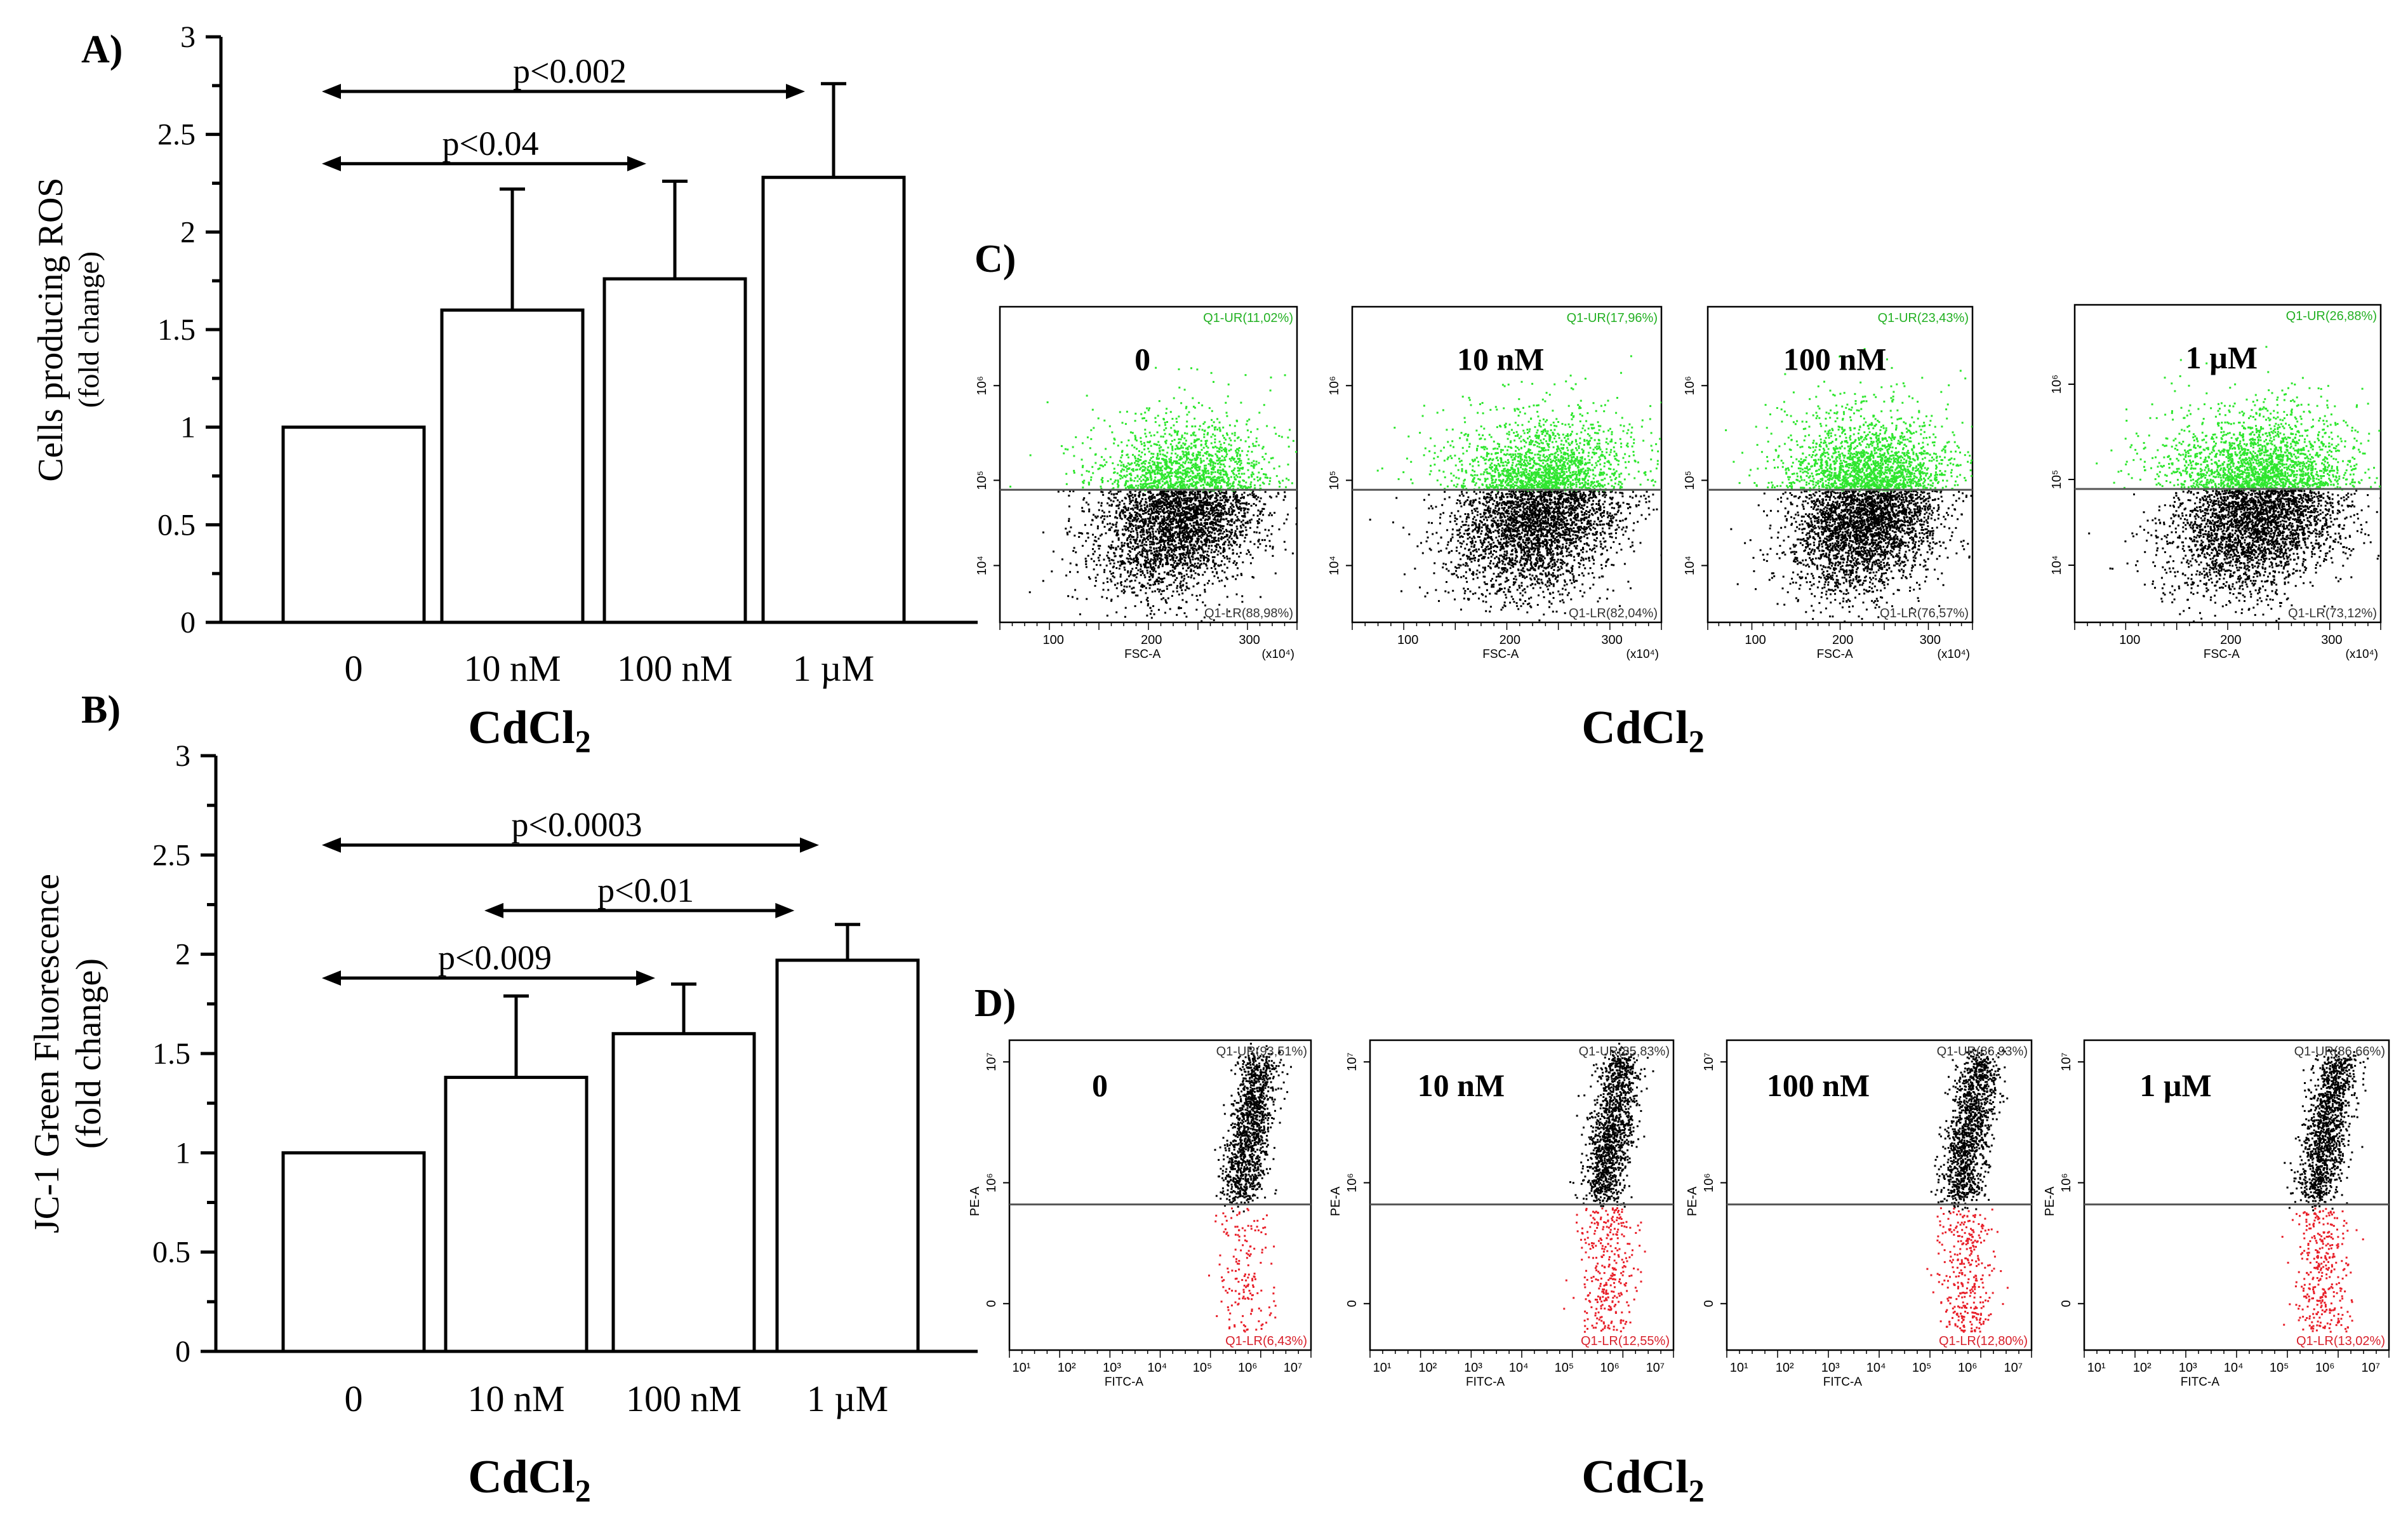 This screenshot has width=2408, height=1533. Describe the element at coordinates (577, 825) in the screenshot. I see `significance-label: p<0.0003` at that location.